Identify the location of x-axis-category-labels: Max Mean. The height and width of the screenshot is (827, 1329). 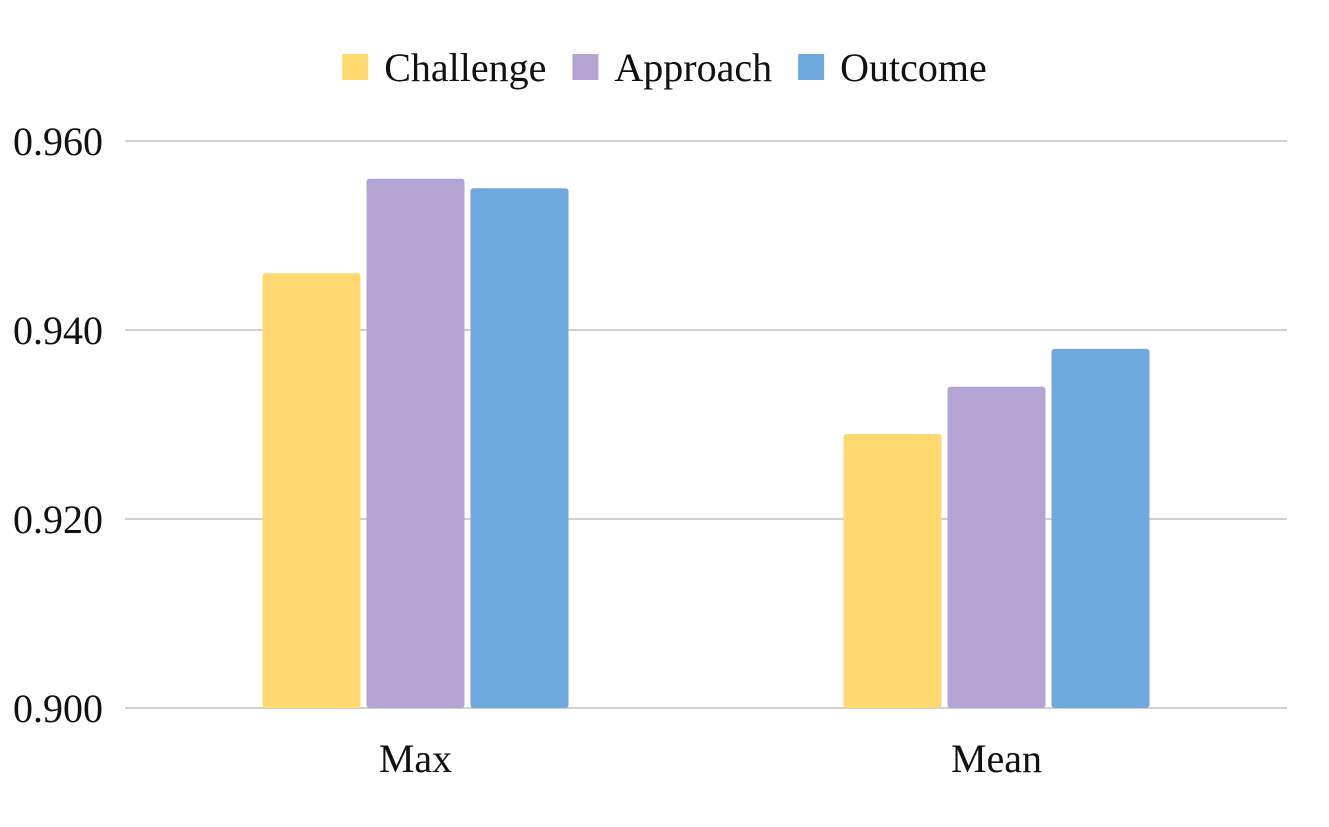
(710, 758).